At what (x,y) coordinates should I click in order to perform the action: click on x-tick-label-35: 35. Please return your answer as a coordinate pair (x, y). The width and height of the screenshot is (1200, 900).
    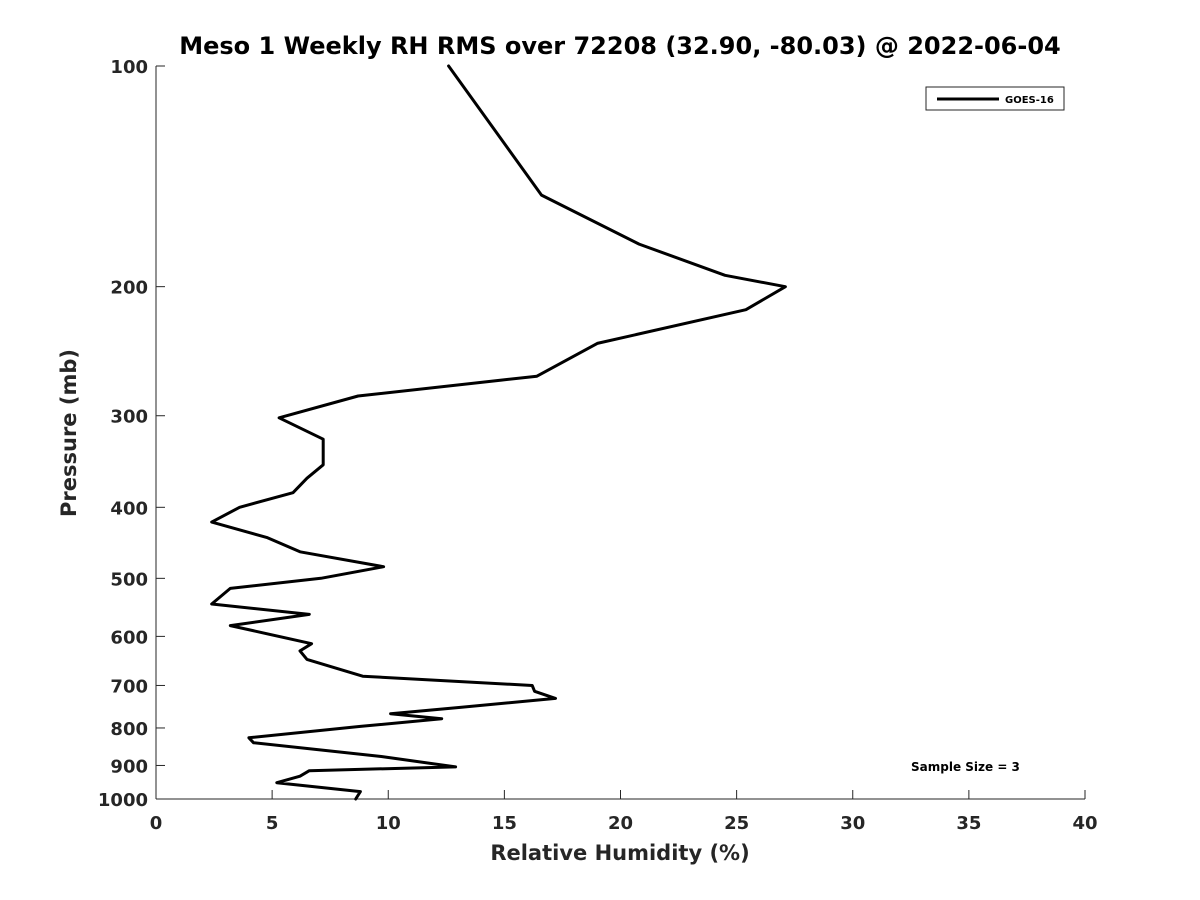
    Looking at the image, I should click on (968, 823).